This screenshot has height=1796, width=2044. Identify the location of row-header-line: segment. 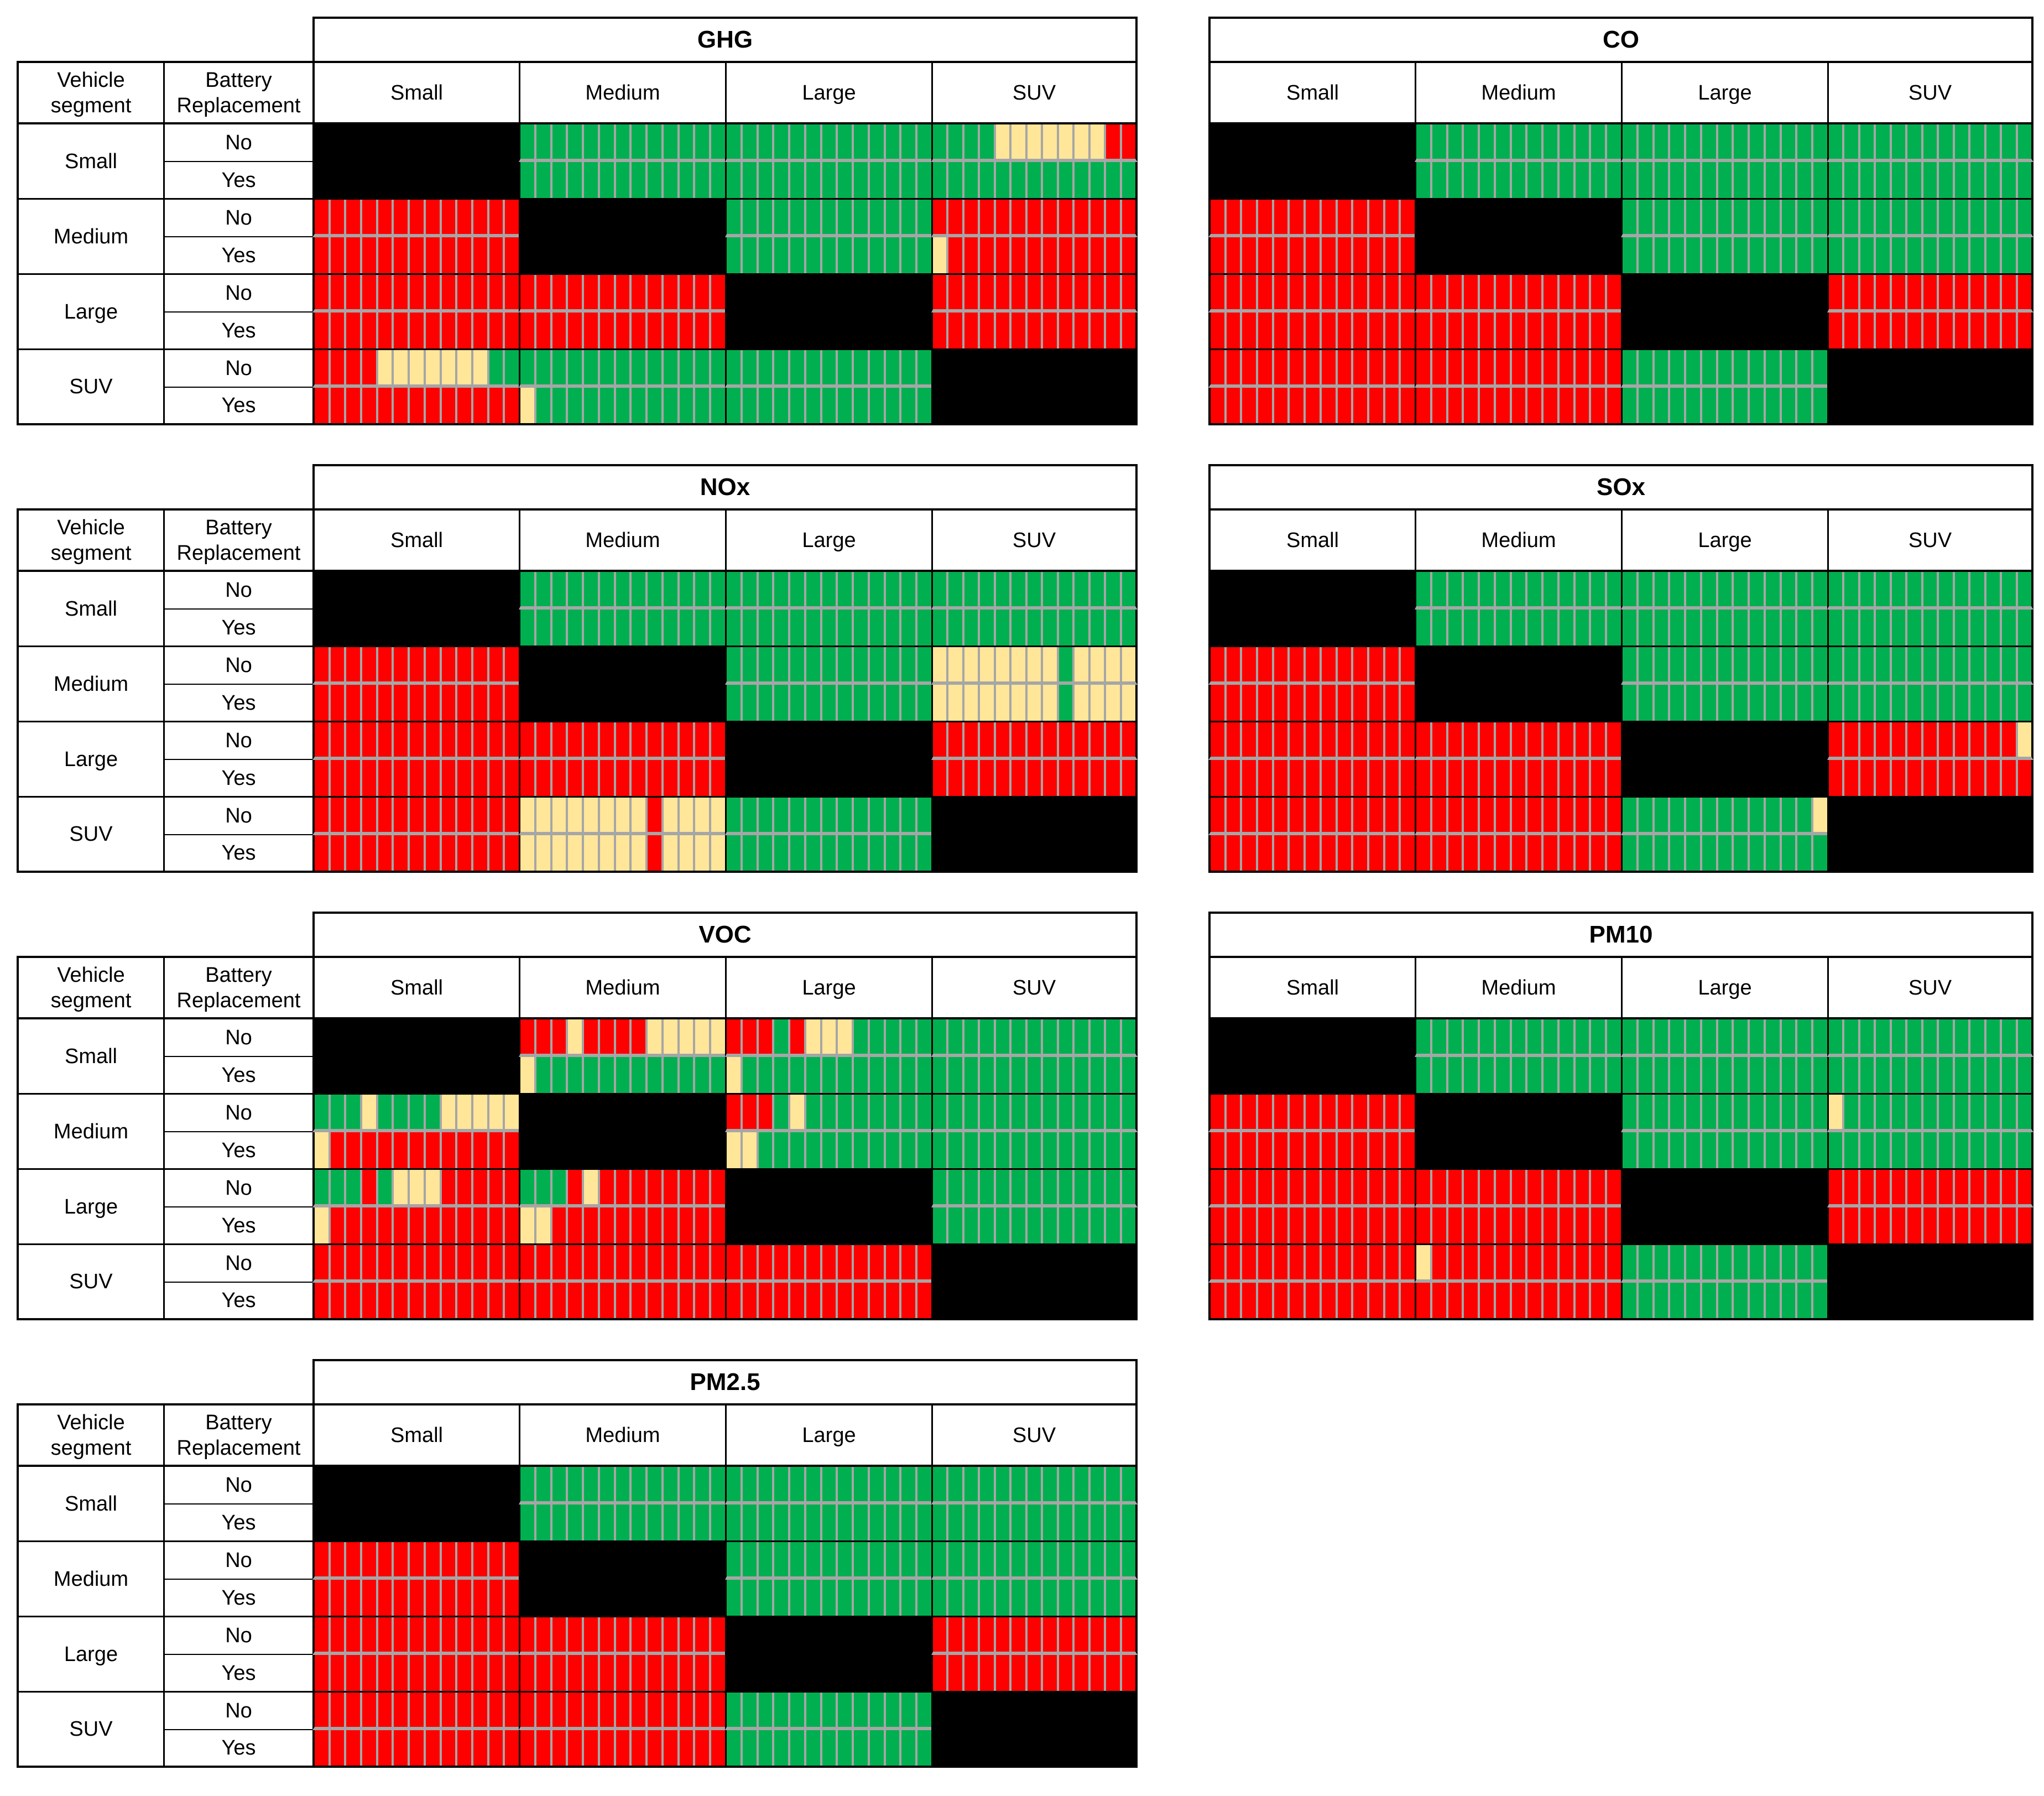
(91, 105).